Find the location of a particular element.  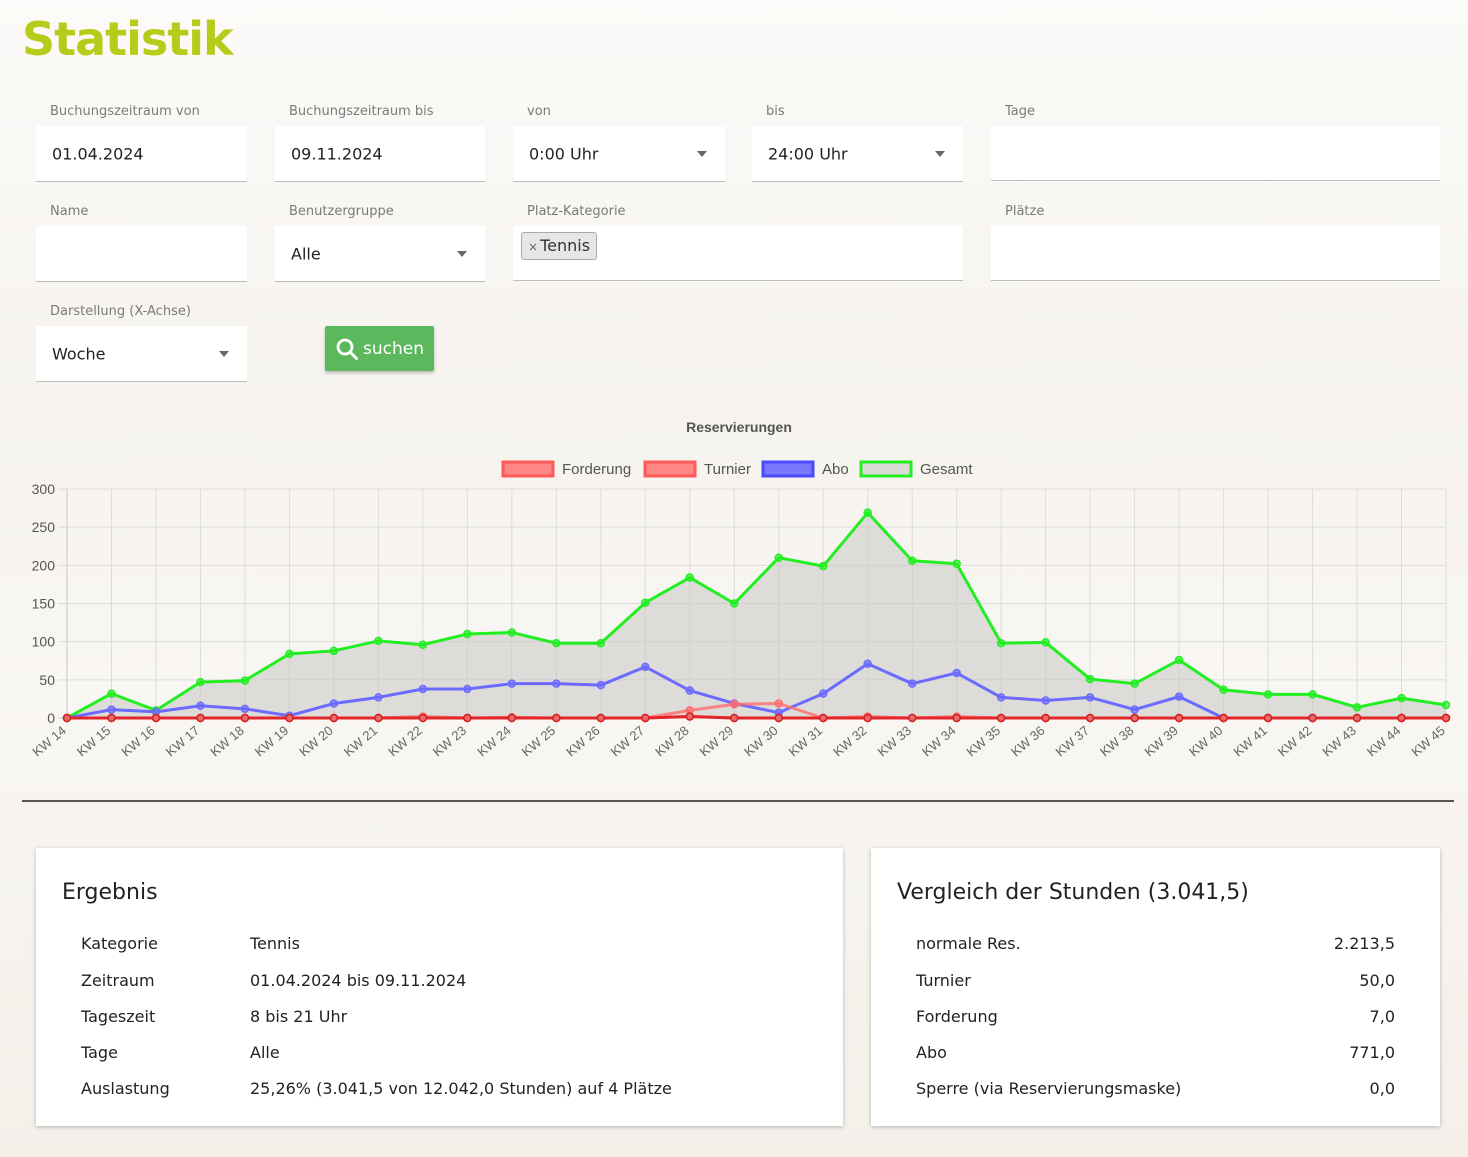

user-group-value: Alle is located at coordinates (306, 253).